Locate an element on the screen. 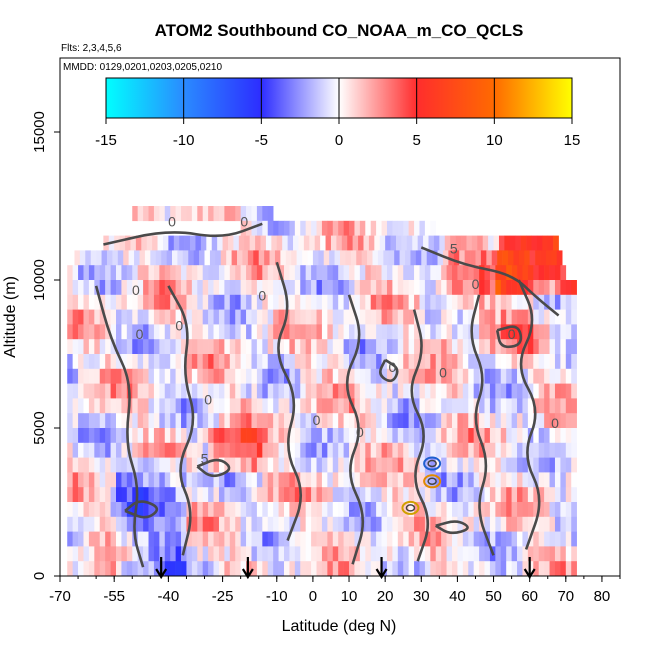  colorbar-tick-label: 15 is located at coordinates (572, 140).